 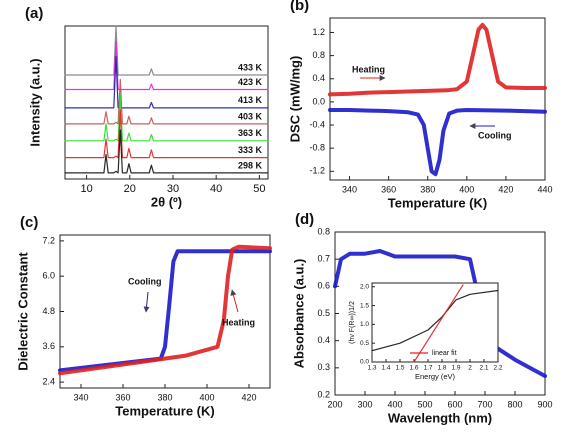 I want to click on y-axis-label: DSC (mW/mg), so click(x=294, y=99).